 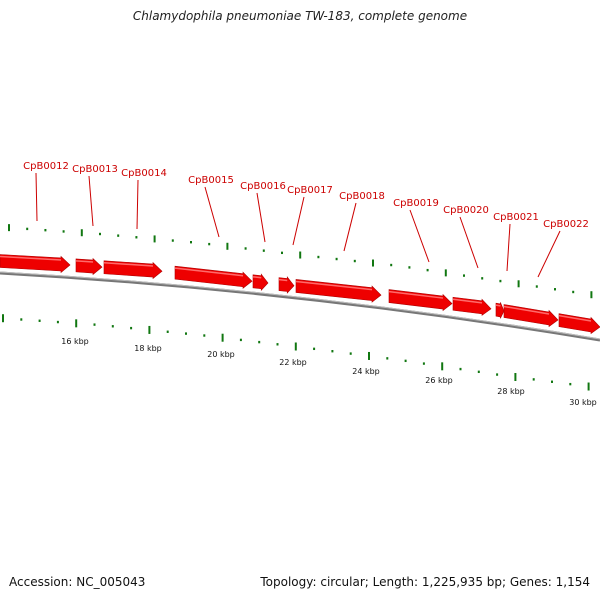 I want to click on gene-label: CpB0015, so click(x=211, y=180).